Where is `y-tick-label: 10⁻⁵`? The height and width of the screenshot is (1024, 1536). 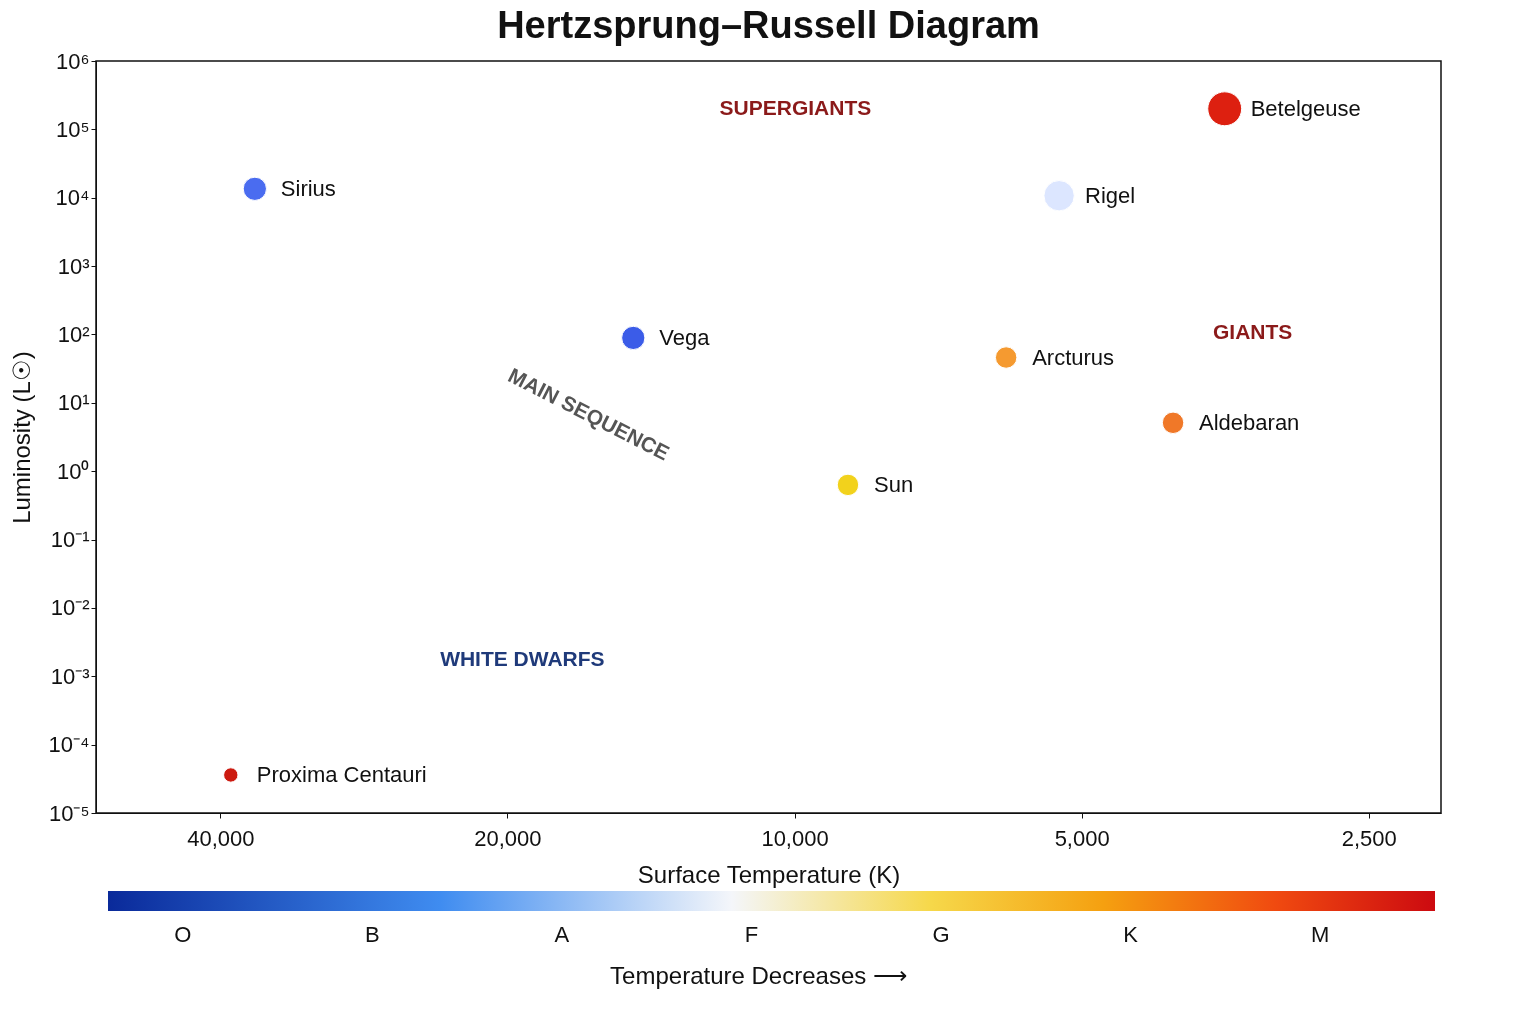 y-tick-label: 10⁻⁵ is located at coordinates (69, 813).